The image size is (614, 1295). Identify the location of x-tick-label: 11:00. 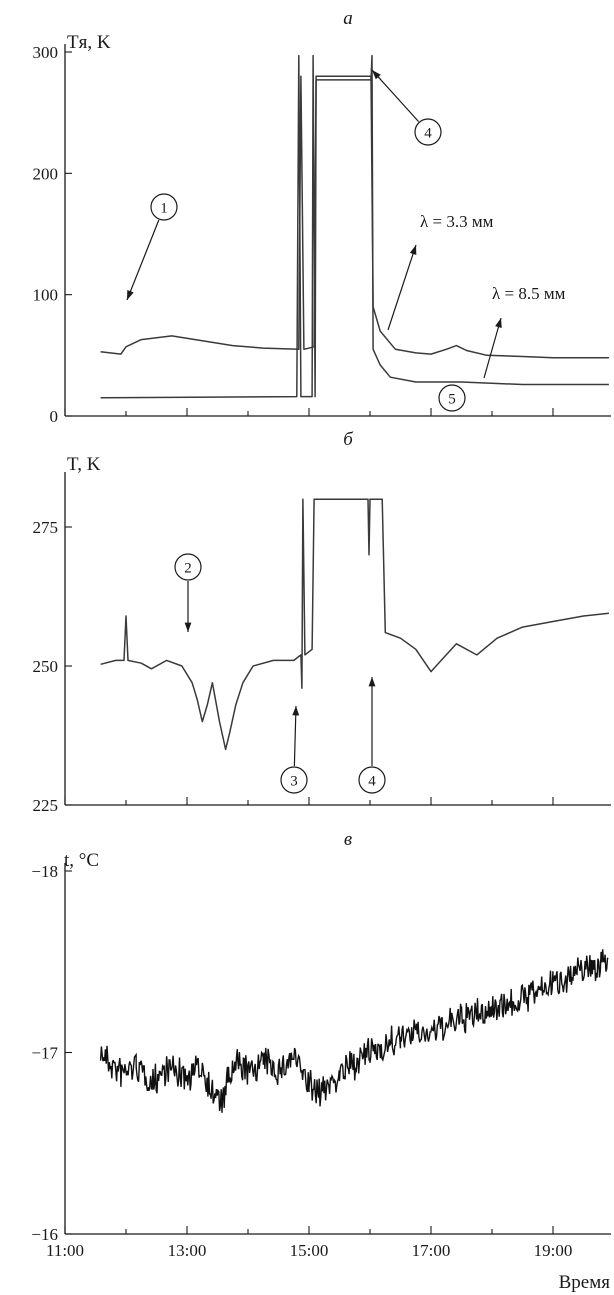
(65, 1250).